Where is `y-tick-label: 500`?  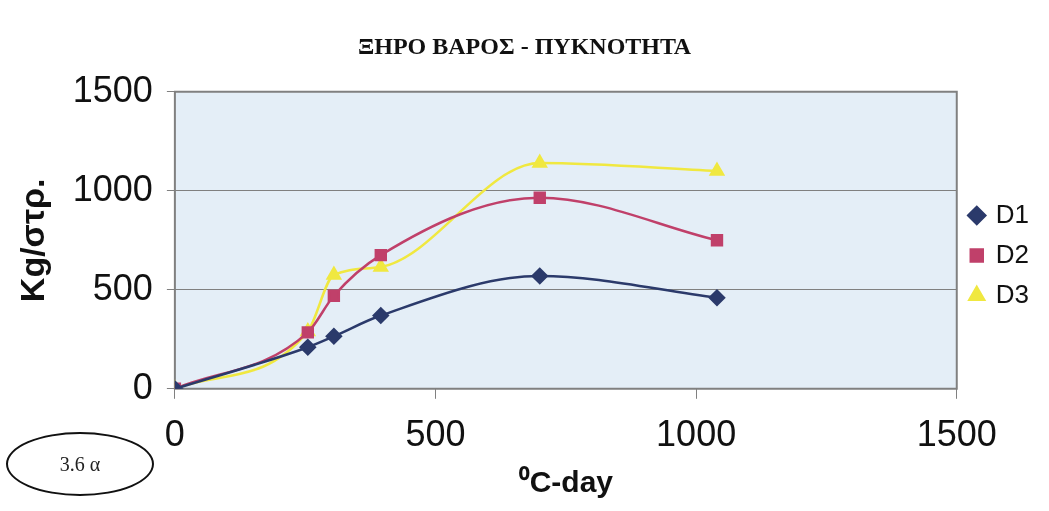 y-tick-label: 500 is located at coordinates (122, 287).